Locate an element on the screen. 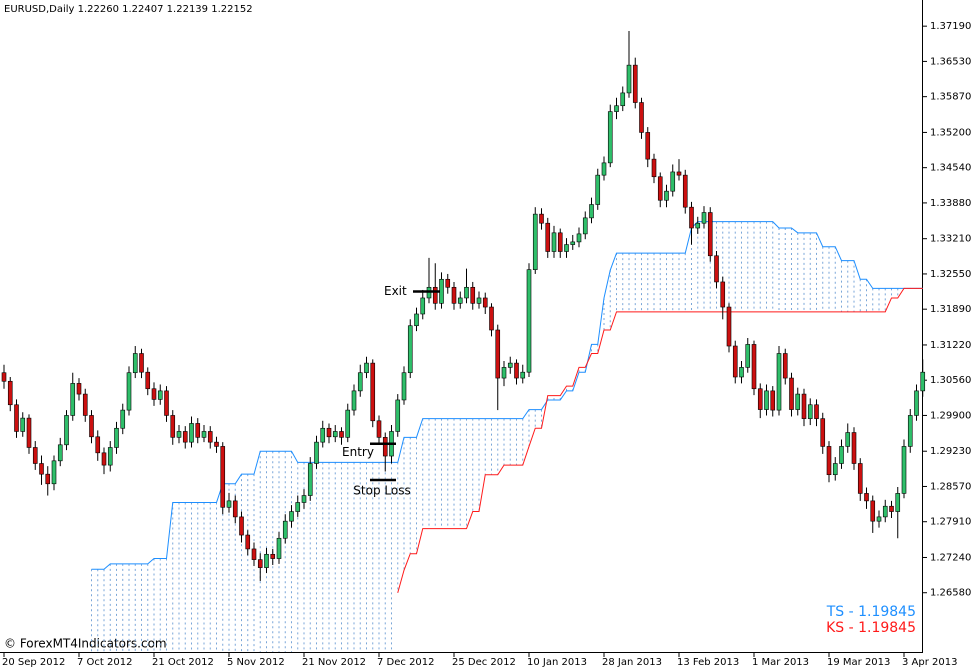  watermark: © ForexMT4Indicators.com is located at coordinates (85, 644).